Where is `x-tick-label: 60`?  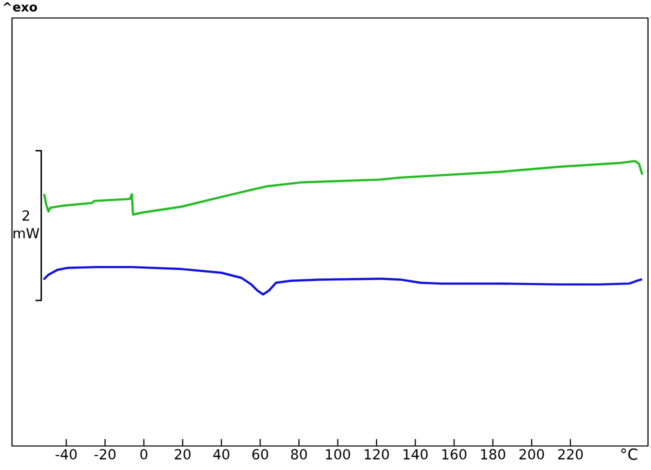
x-tick-label: 60 is located at coordinates (260, 454).